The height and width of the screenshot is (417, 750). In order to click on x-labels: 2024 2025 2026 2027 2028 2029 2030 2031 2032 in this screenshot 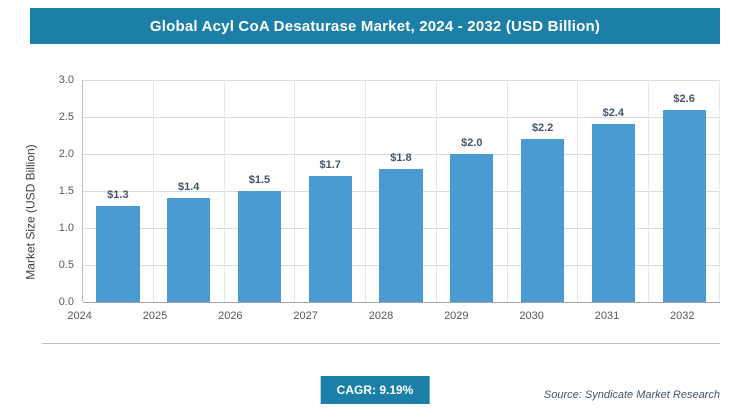, I will do `click(381, 312)`.